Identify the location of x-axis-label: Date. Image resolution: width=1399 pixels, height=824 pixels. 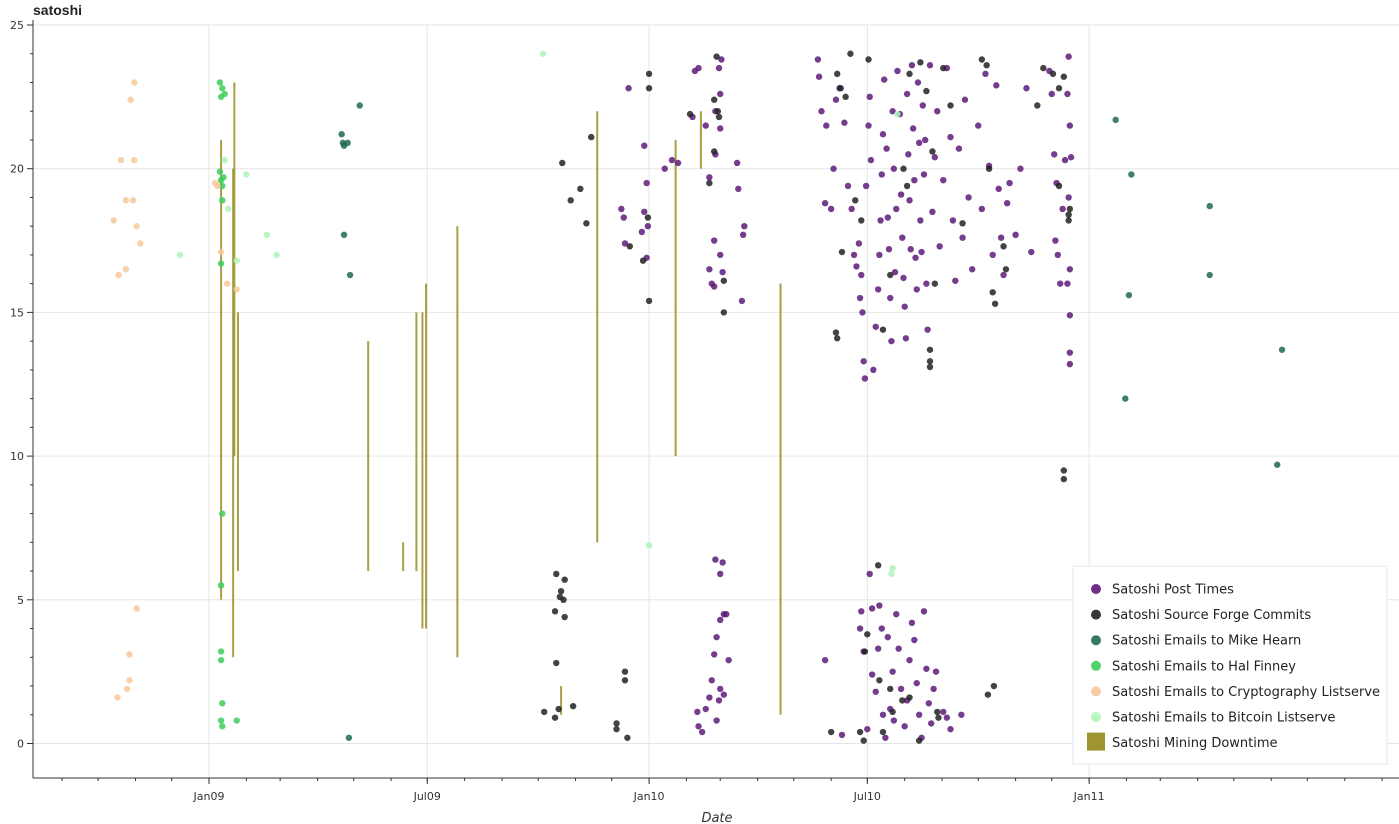
(716, 817).